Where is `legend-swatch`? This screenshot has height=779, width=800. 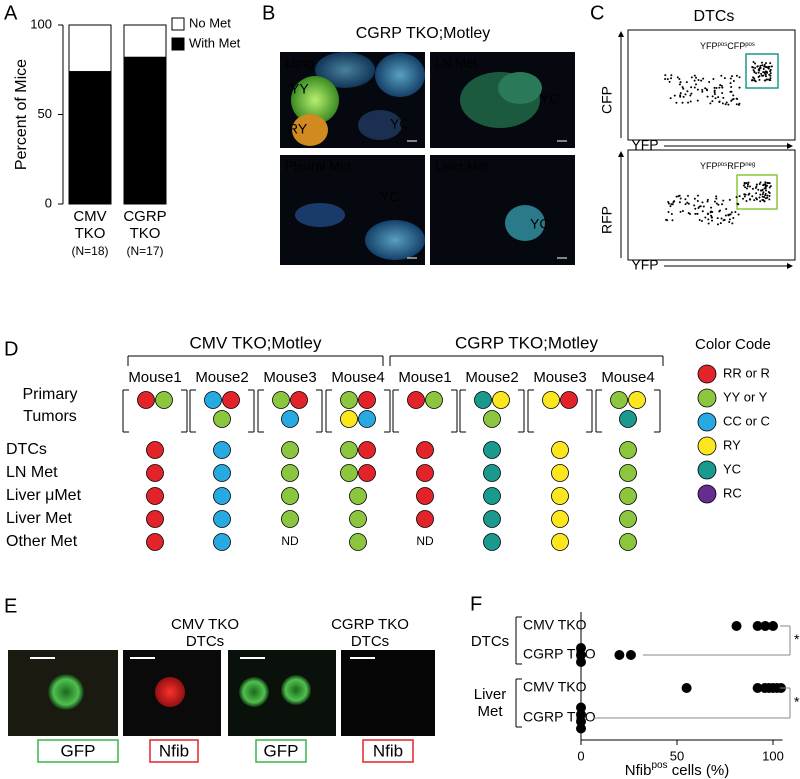 legend-swatch is located at coordinates (707, 374).